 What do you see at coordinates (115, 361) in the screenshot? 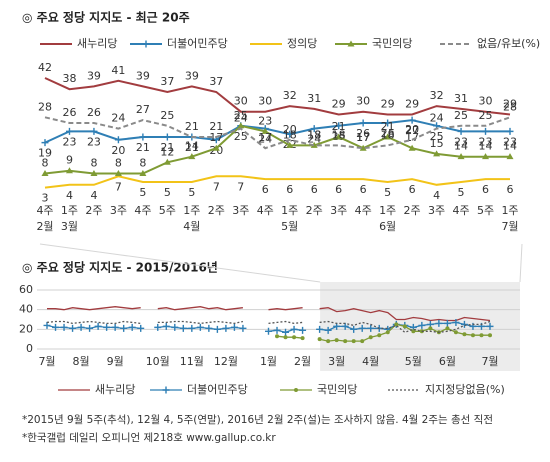
I see `x-tick-label: 9월` at bounding box center [115, 361].